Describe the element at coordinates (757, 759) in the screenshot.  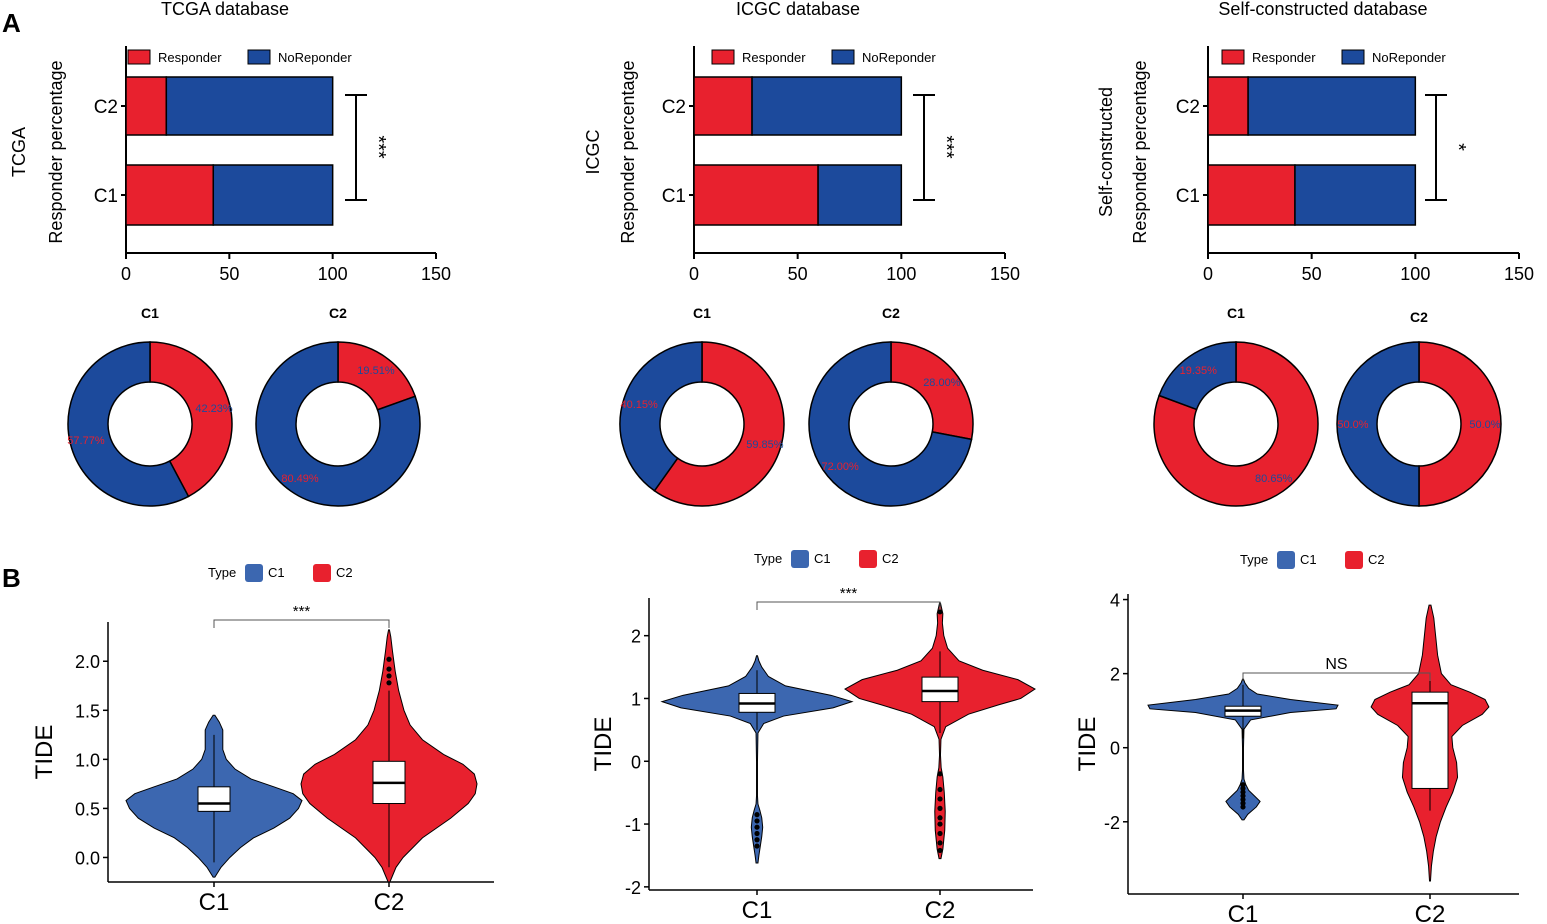
I see `violin-c1` at that location.